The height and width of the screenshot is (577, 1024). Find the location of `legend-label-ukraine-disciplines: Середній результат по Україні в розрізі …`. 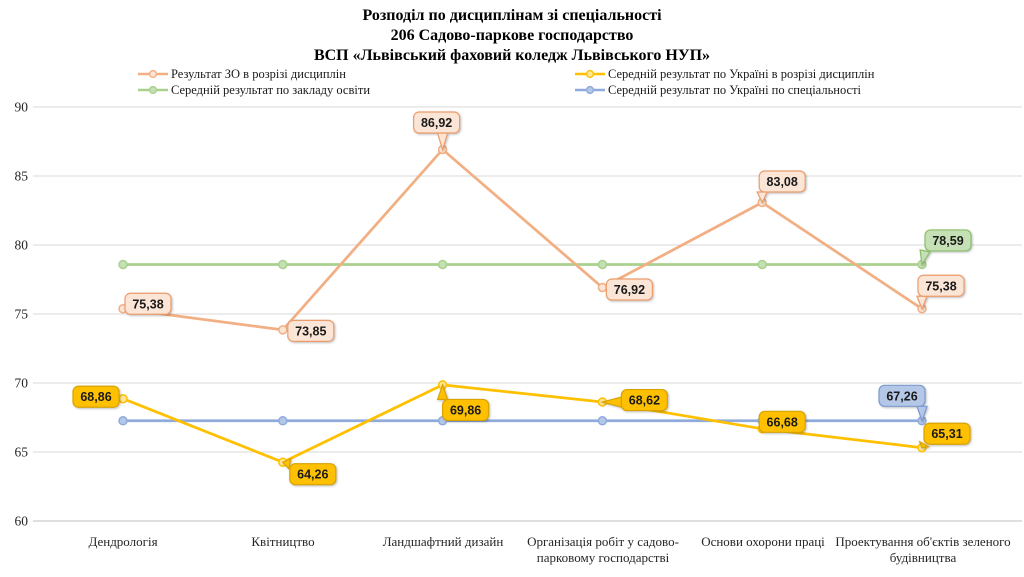

legend-label-ukraine-disciplines: Середній результат по Україні в розрізі … is located at coordinates (741, 73).